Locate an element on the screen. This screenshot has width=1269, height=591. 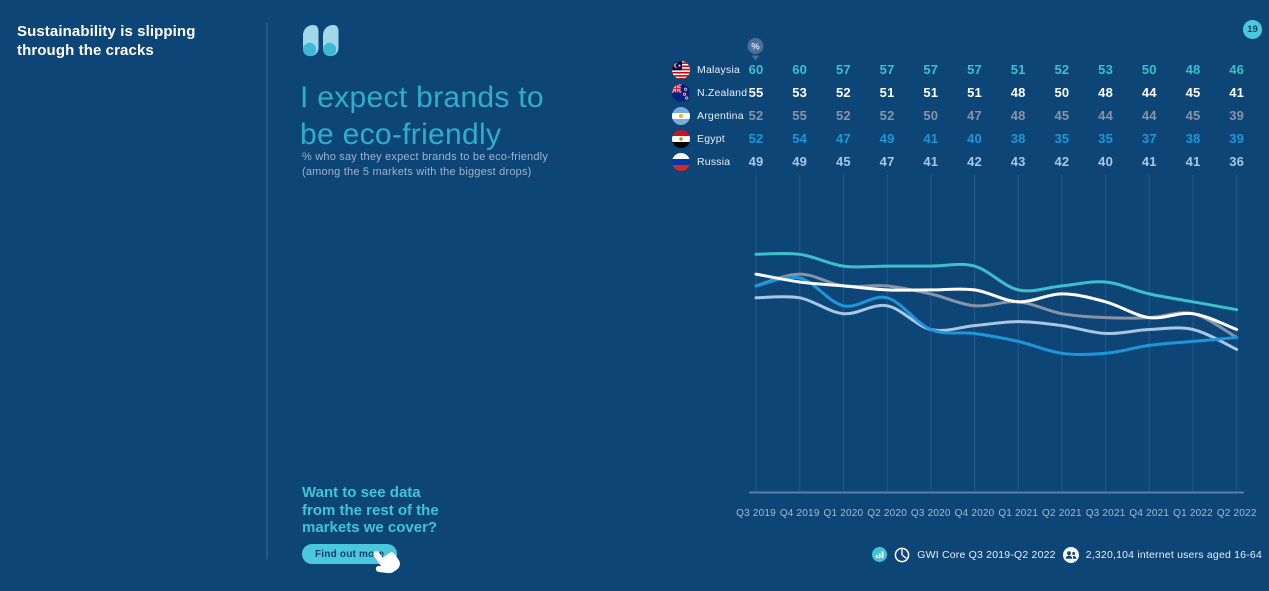
value-cell: 37 is located at coordinates (1149, 138).